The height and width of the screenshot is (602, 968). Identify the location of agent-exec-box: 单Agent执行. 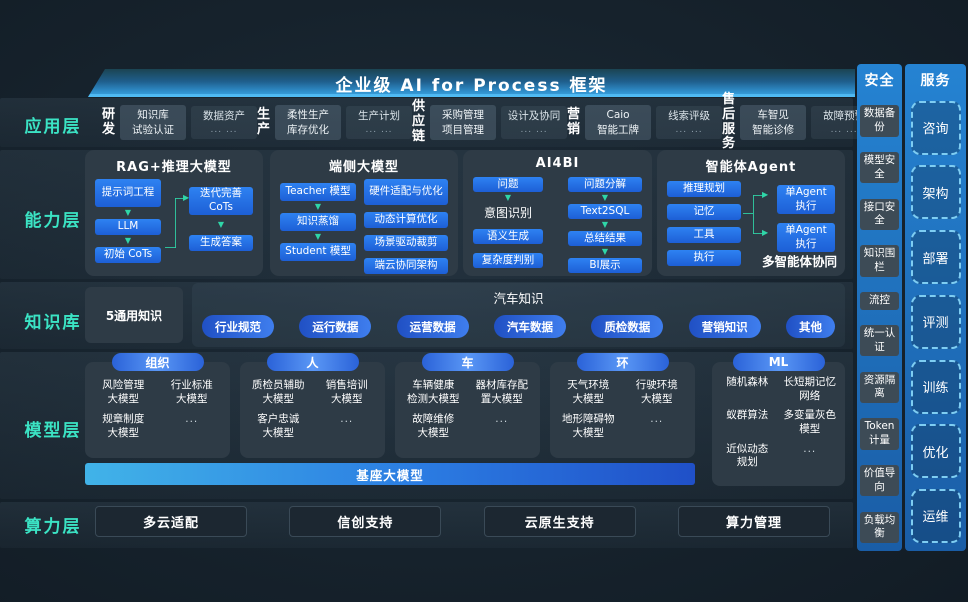
(806, 237).